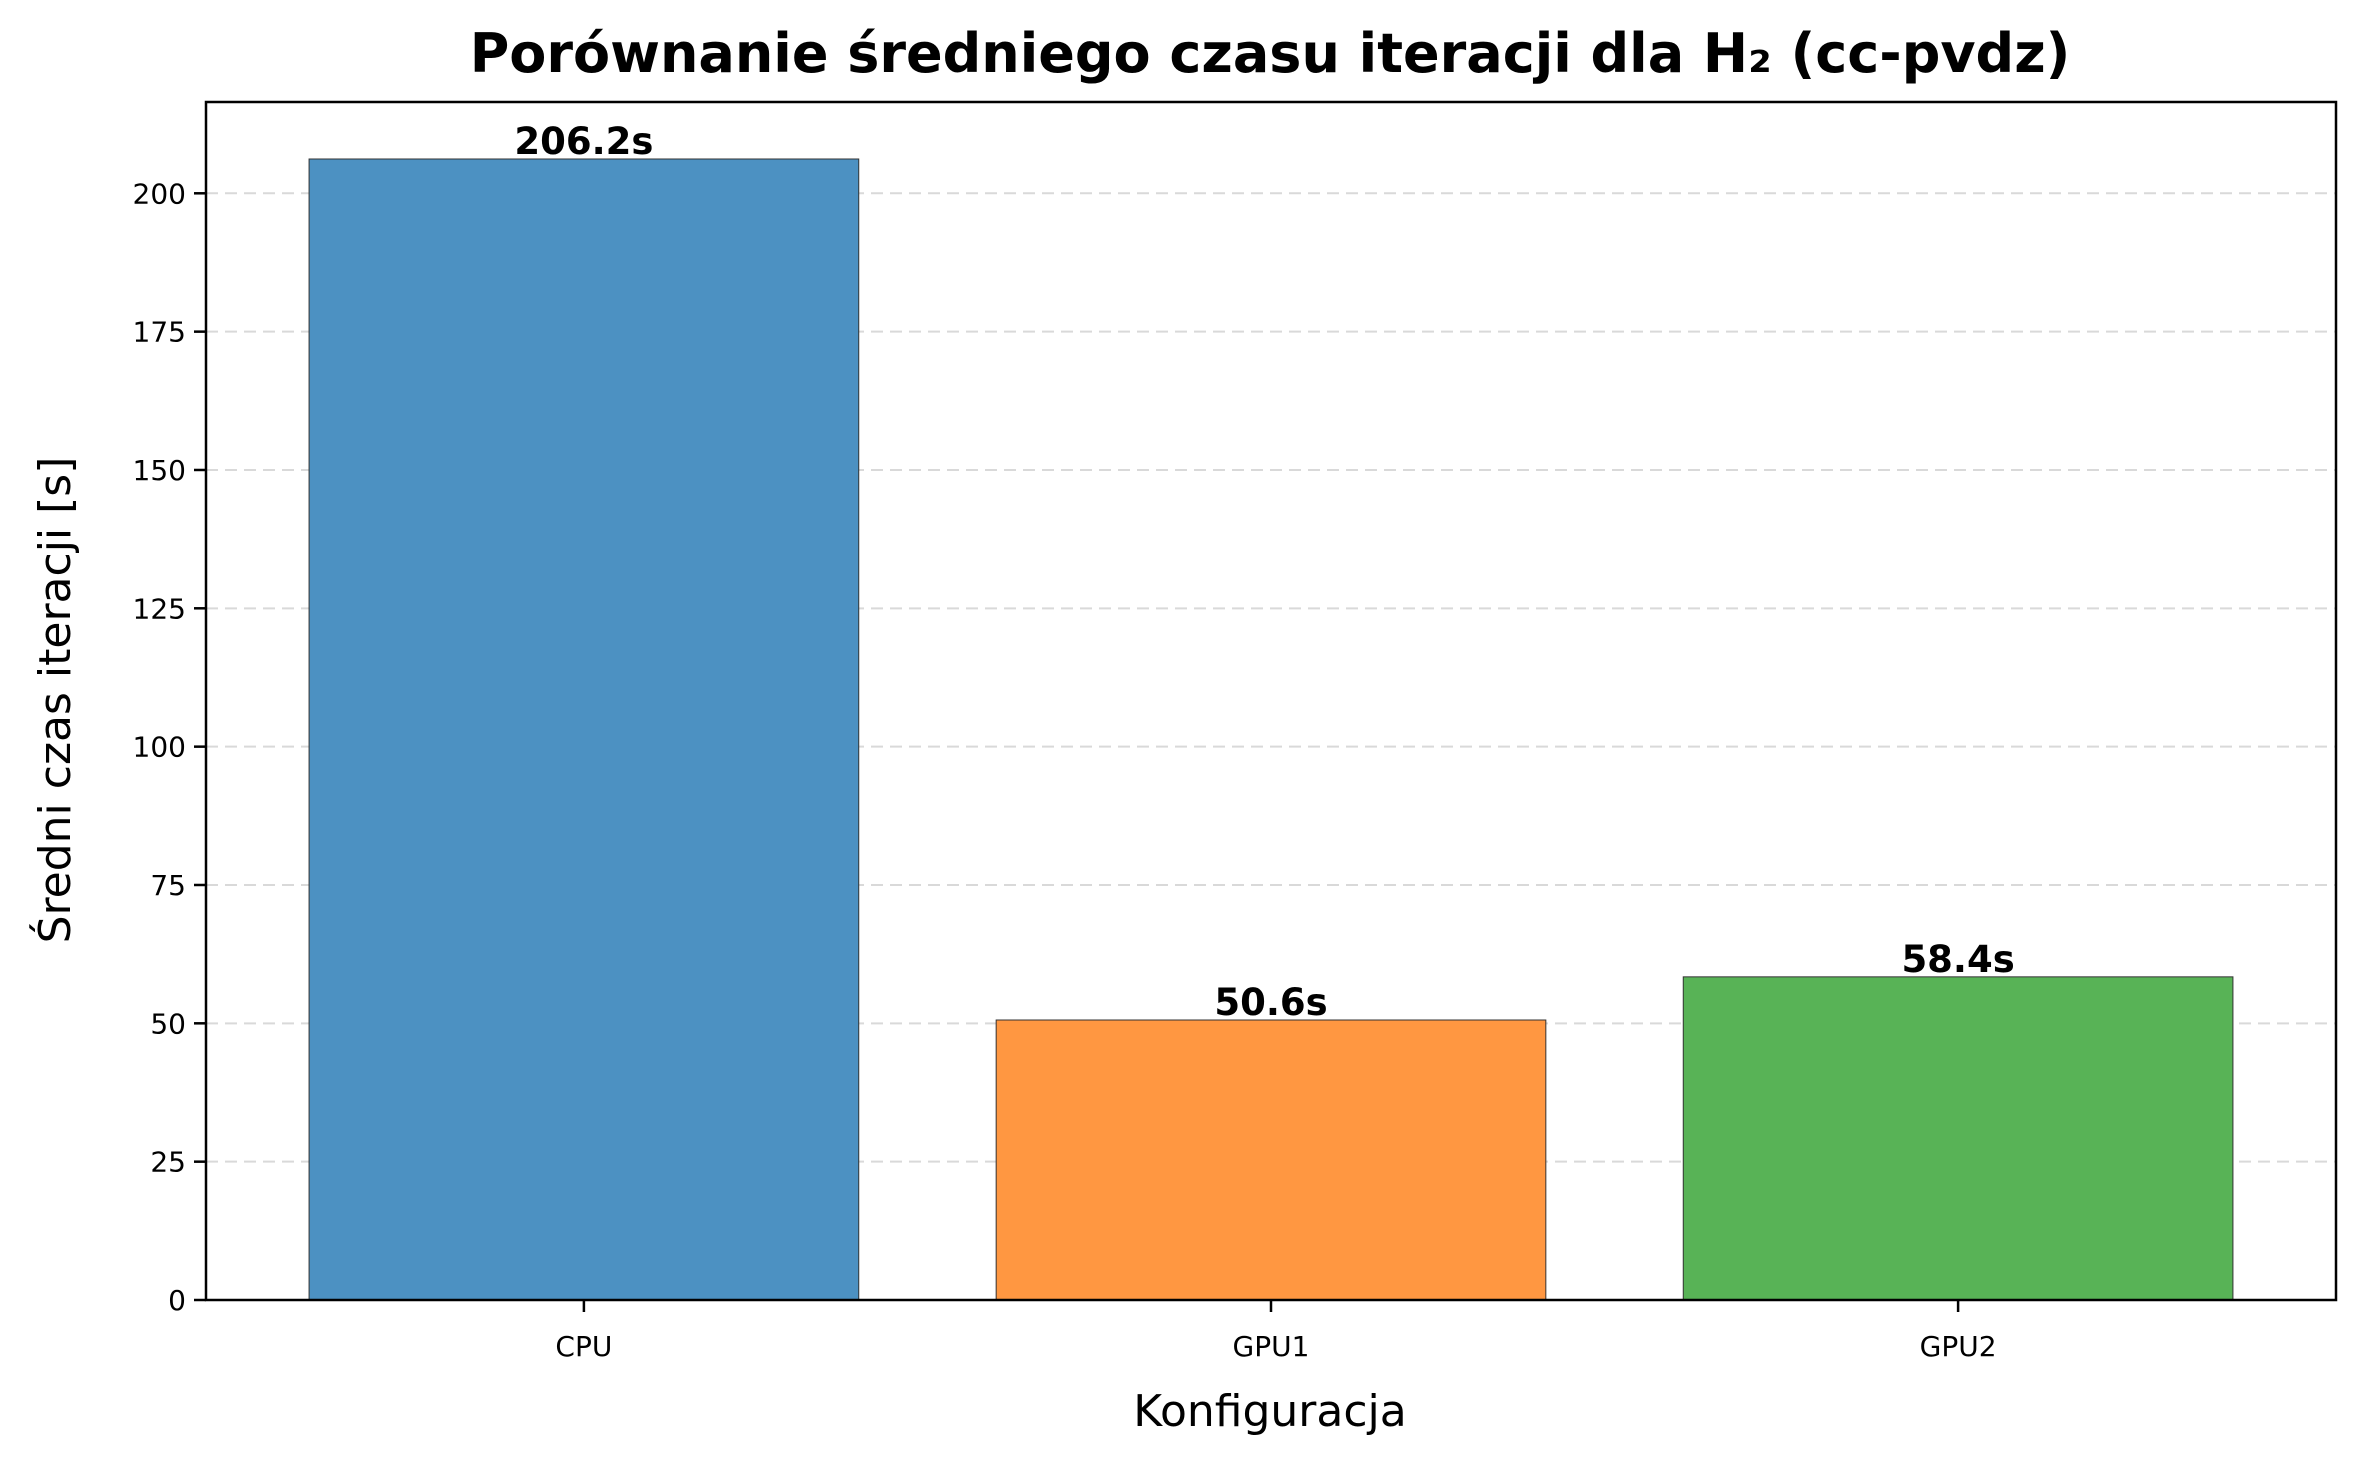  Describe the element at coordinates (54, 700) in the screenshot. I see `y-axis-label: Średni czas iteracji [s]` at that location.